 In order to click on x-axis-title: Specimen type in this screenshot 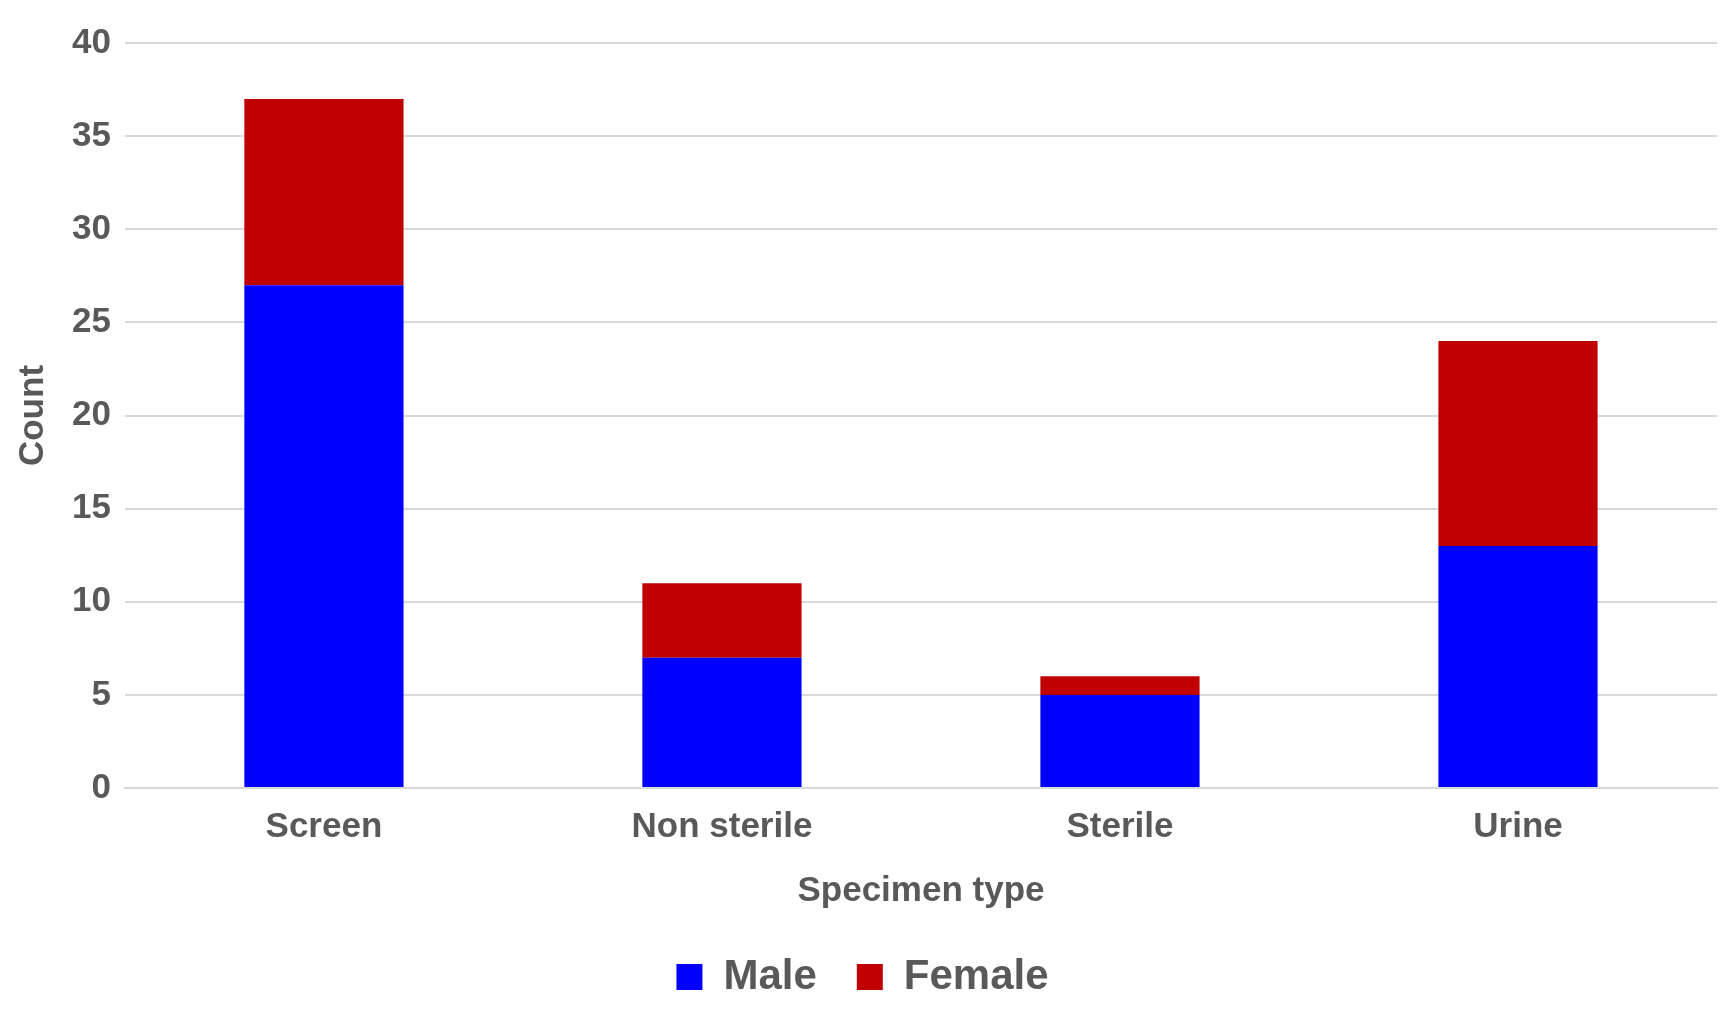, I will do `click(921, 888)`.